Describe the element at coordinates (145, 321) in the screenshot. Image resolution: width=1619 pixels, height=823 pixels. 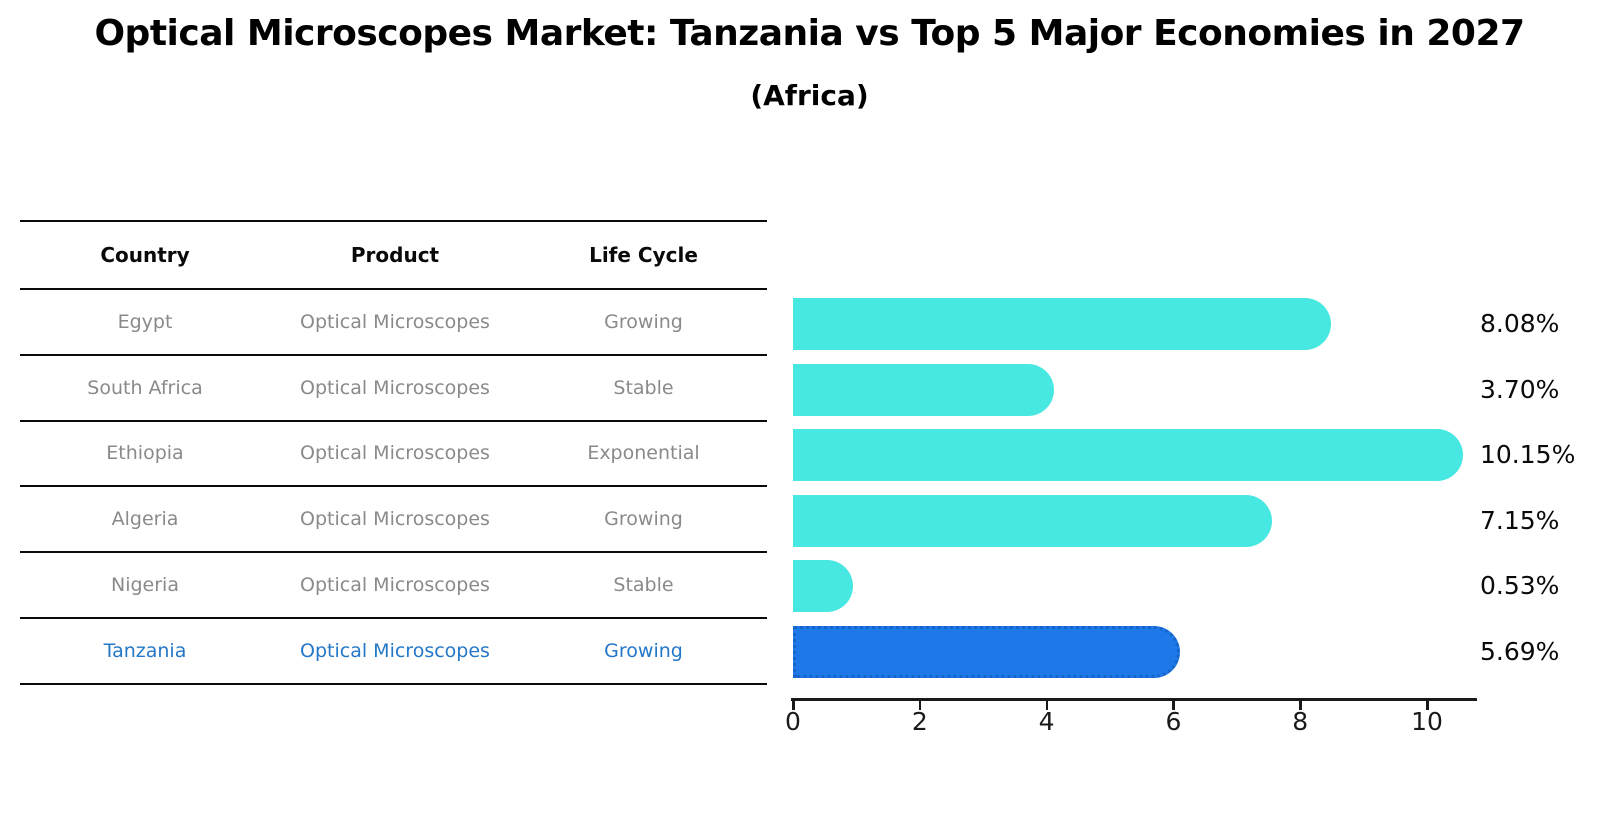
I see `cell-country: Egypt` at that location.